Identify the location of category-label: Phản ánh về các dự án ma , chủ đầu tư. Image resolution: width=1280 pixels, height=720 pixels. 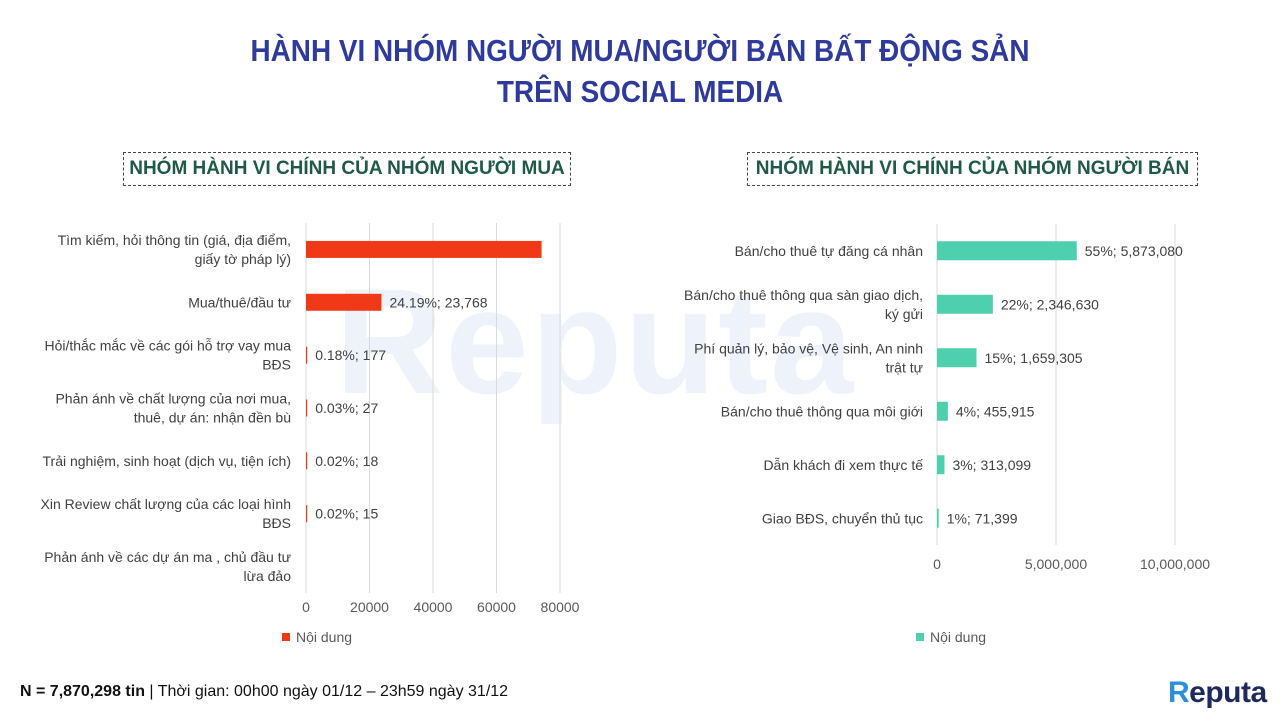
(167, 557).